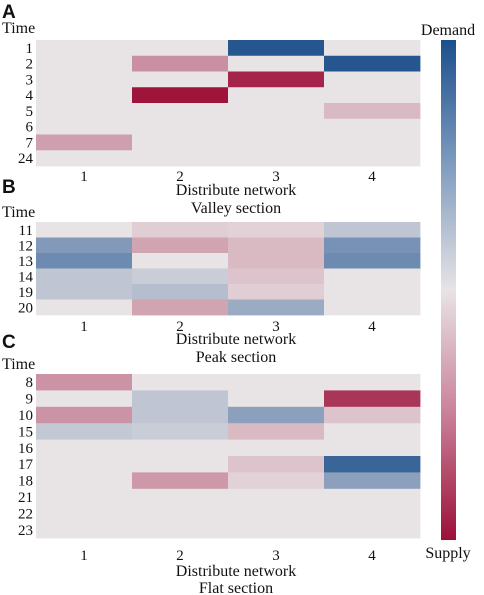 This screenshot has width=484, height=595. What do you see at coordinates (25, 498) in the screenshot?
I see `y-tick-label: 21` at bounding box center [25, 498].